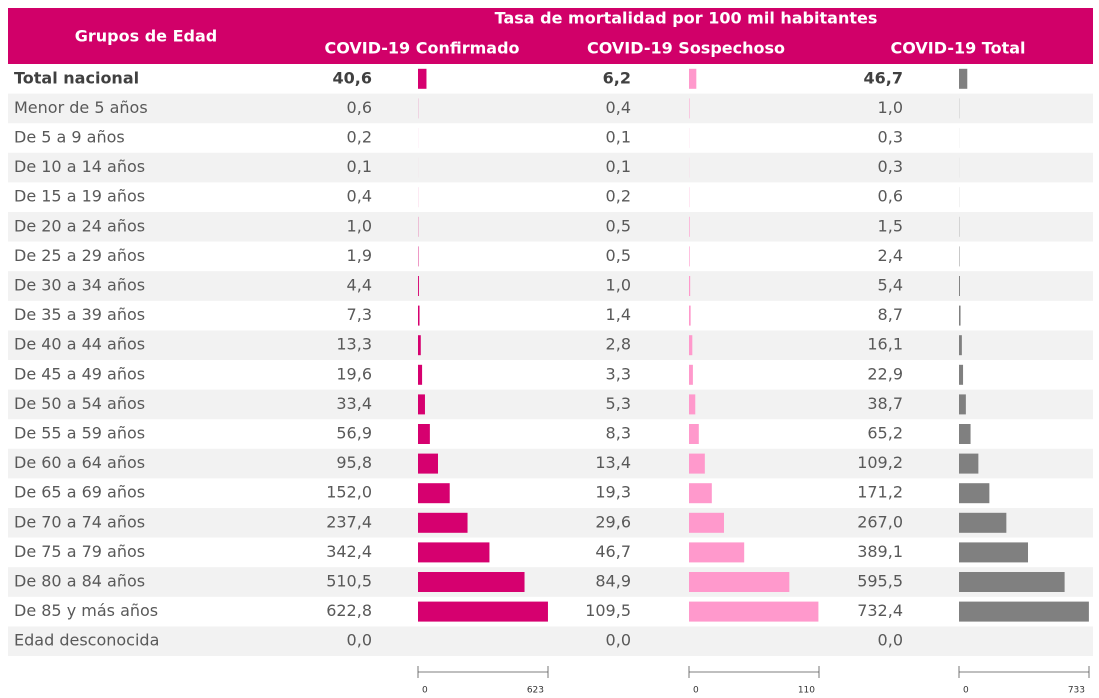 This screenshot has height=698, width=1099. Describe the element at coordinates (613, 521) in the screenshot. I see `value-label: 29,6` at that location.